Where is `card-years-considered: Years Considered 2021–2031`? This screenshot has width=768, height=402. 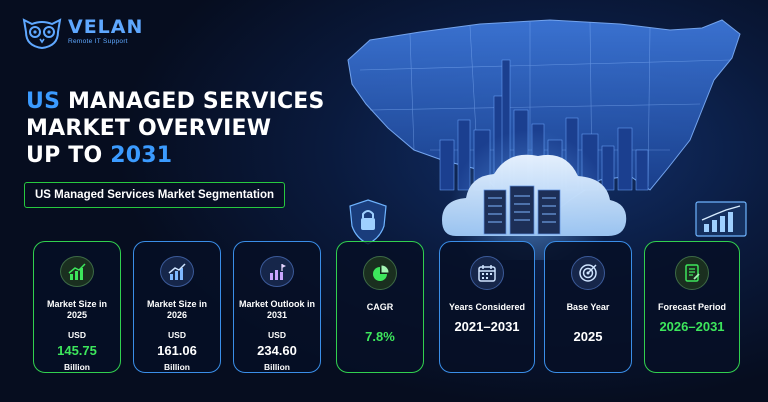 card-years-considered: Years Considered 2021–2031 is located at coordinates (487, 307).